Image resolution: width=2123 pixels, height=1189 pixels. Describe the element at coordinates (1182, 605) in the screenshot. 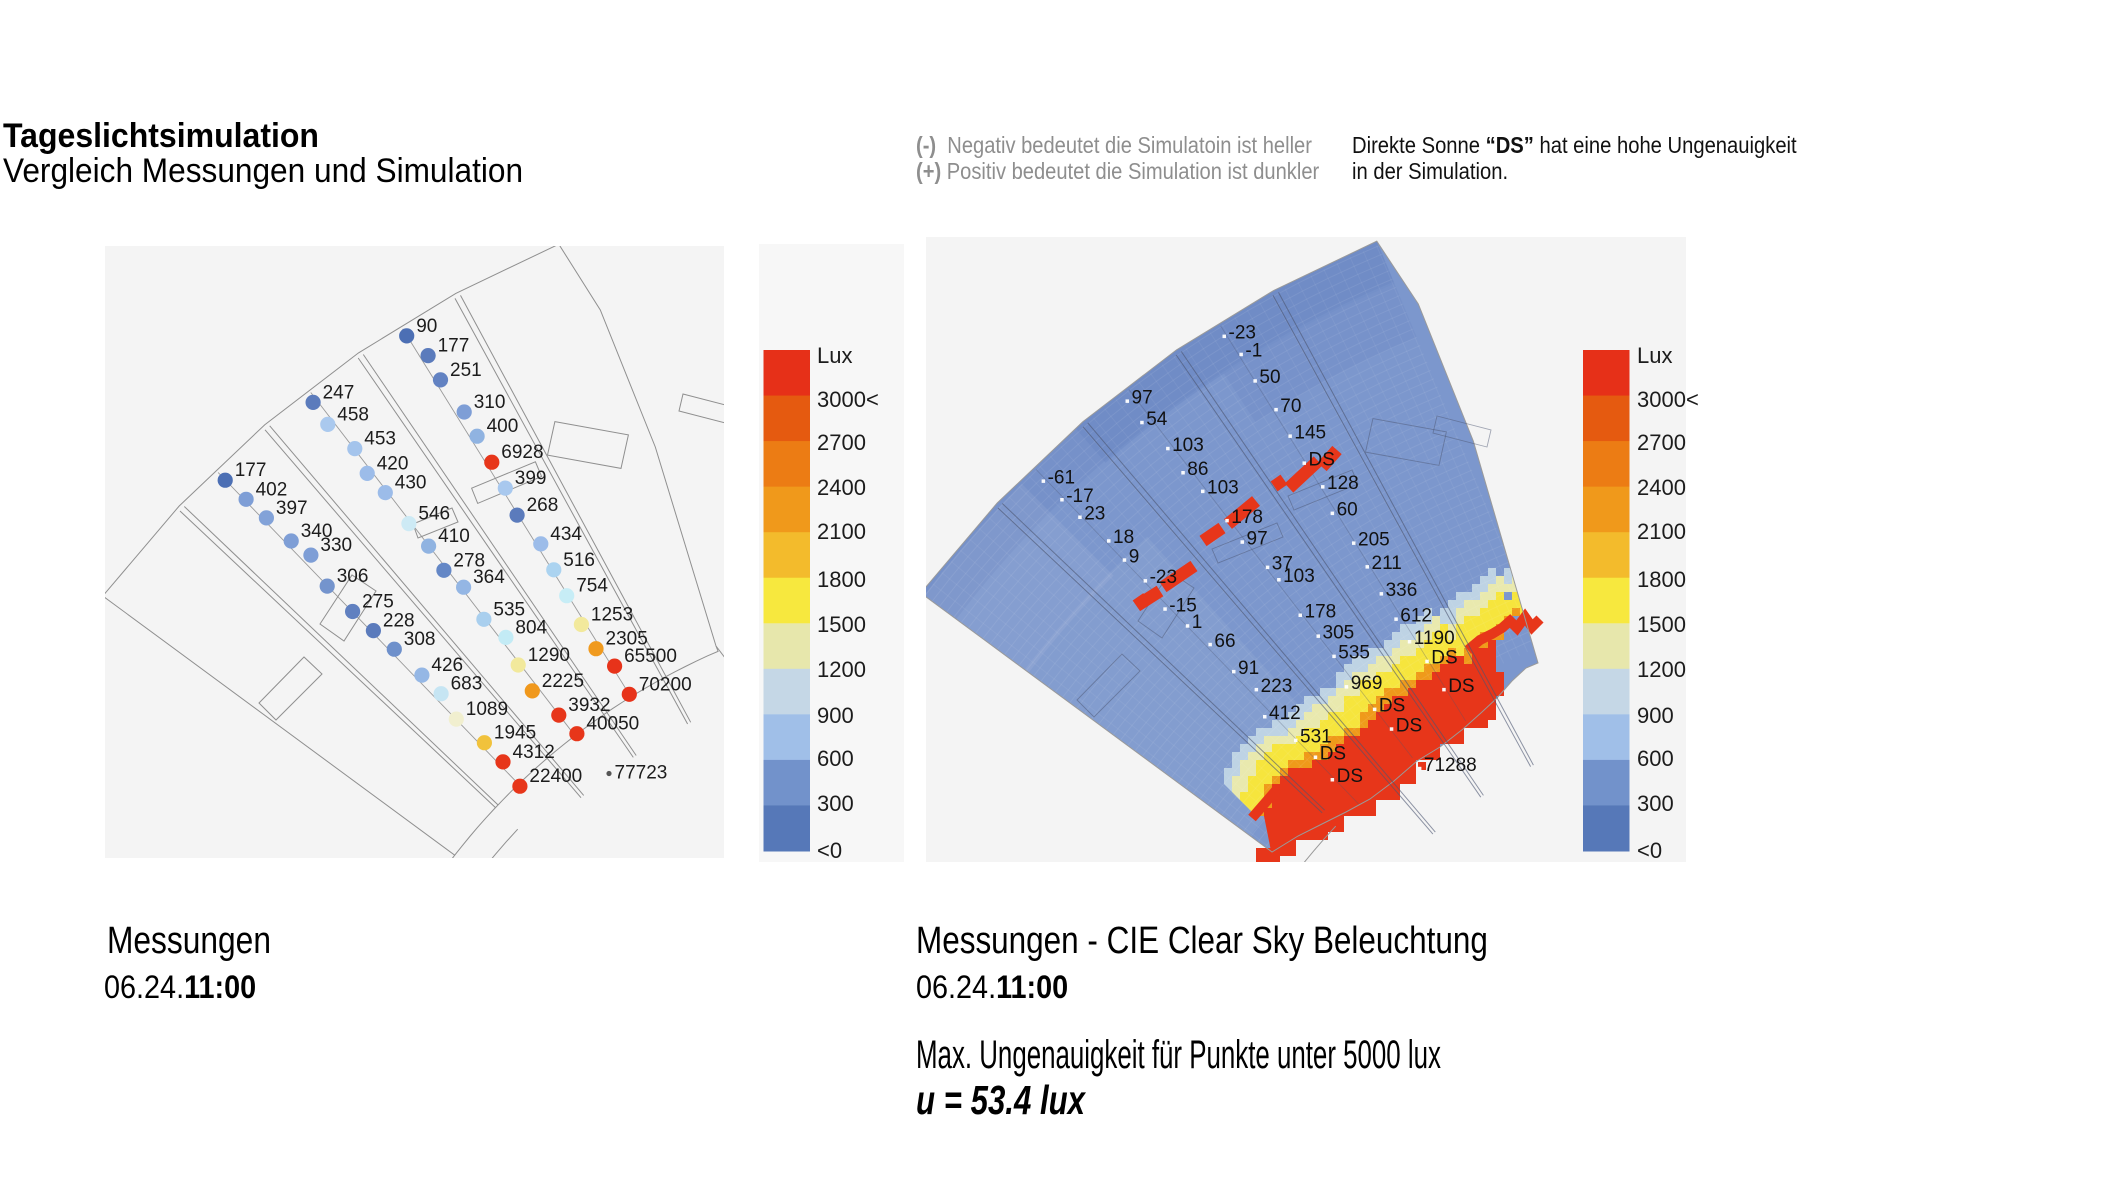

I see `svg-text: -15` at that location.